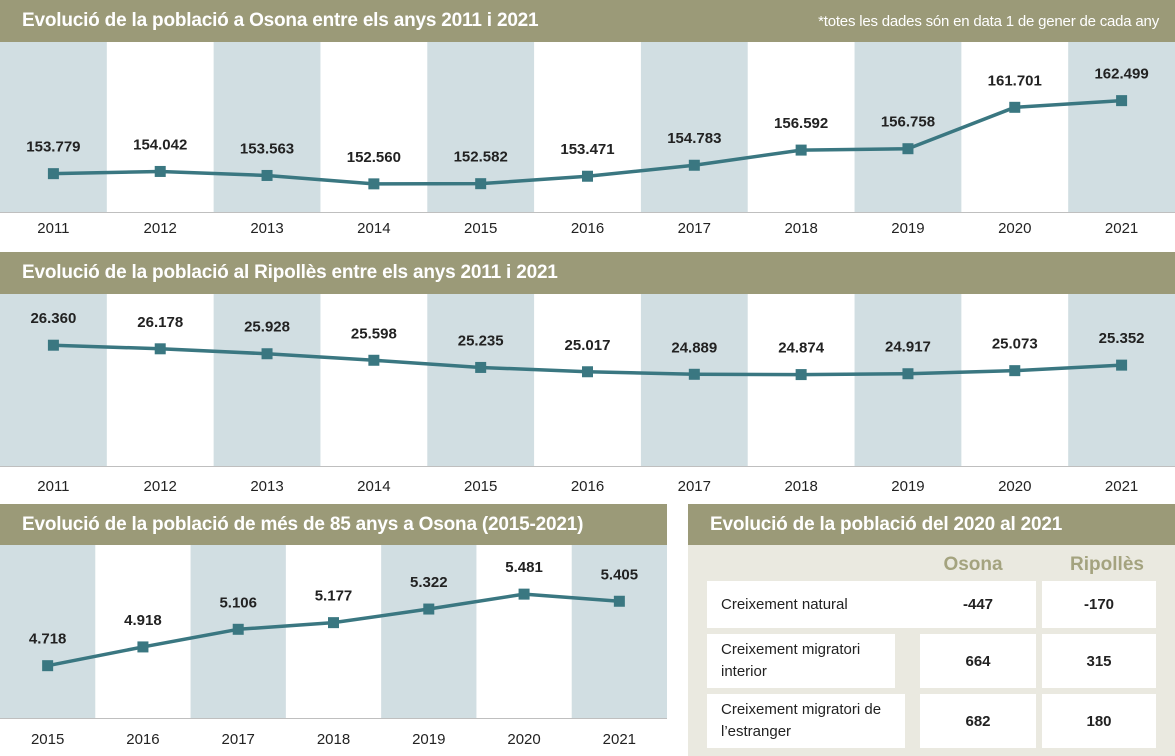 The image size is (1175, 756). What do you see at coordinates (480, 228) in the screenshot?
I see `chart1-x-tick-2015: 2015` at bounding box center [480, 228].